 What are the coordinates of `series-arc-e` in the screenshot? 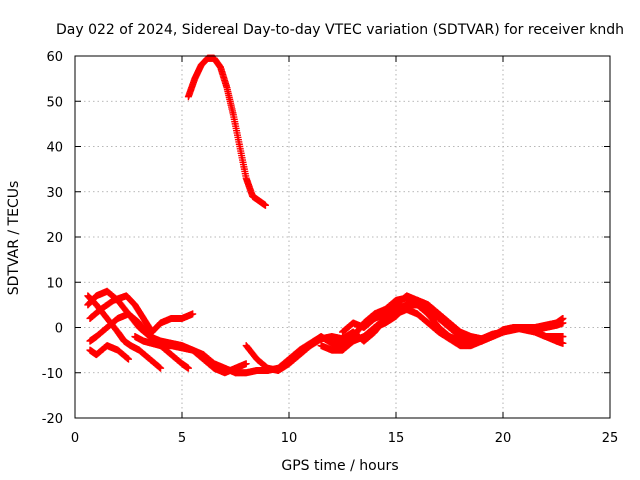 It's located at (109, 352).